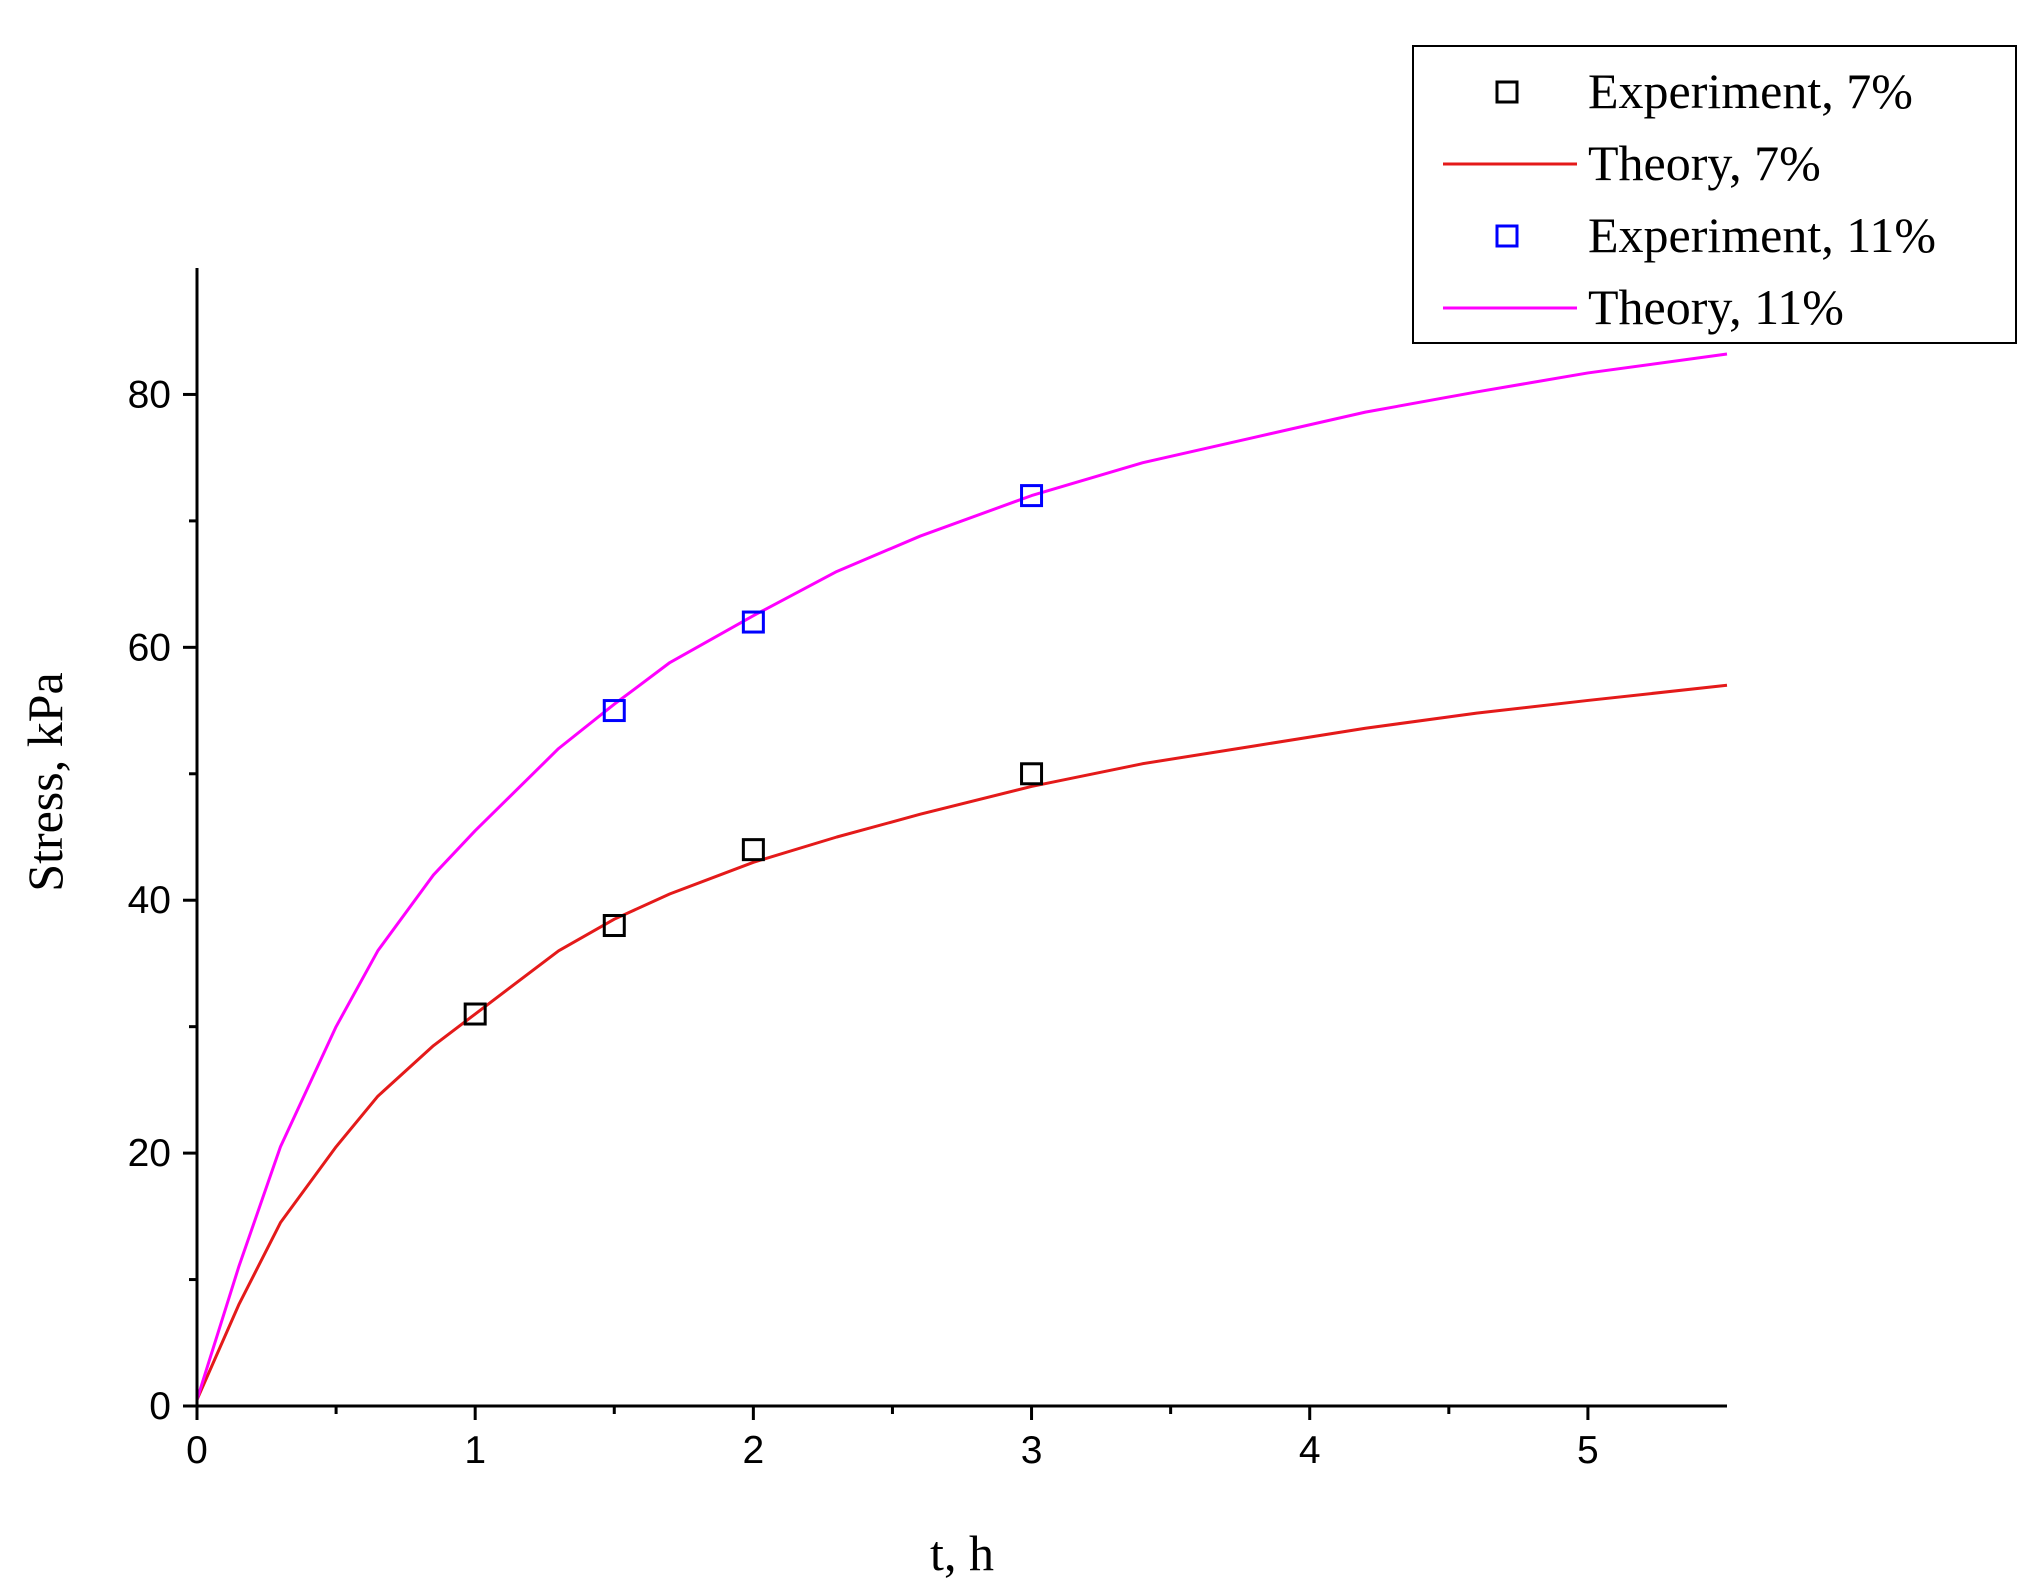 The image size is (2028, 1589). Describe the element at coordinates (149, 1153) in the screenshot. I see `y-tick-label: 20` at that location.